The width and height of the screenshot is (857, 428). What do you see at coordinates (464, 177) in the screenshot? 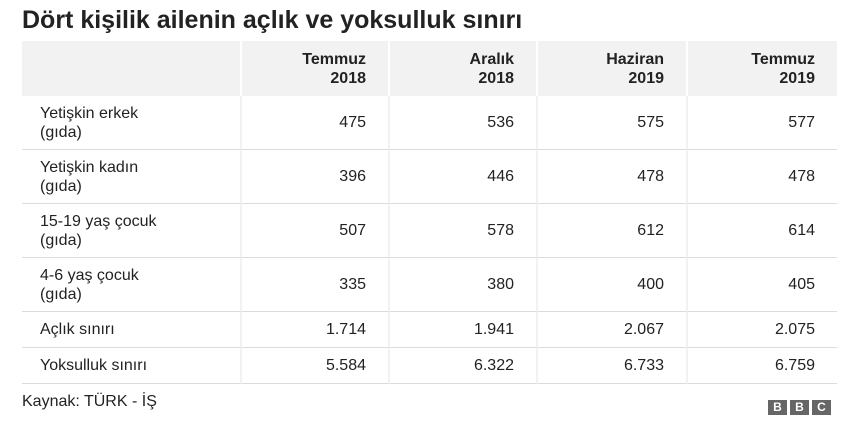
I see `table-cell: 446` at bounding box center [464, 177].